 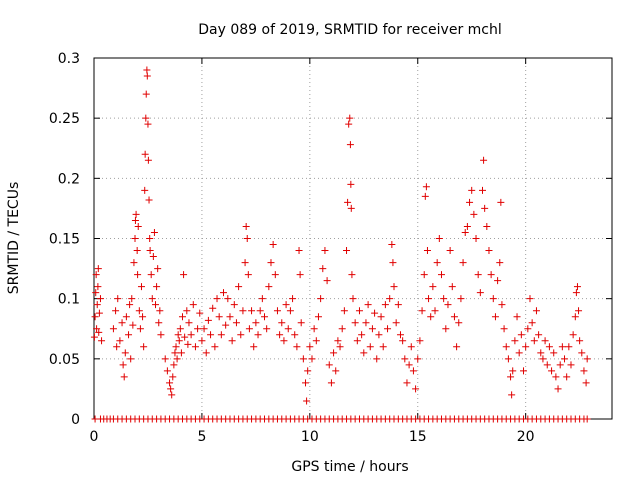 What do you see at coordinates (526, 437) in the screenshot?
I see `x-tick-label: 20` at bounding box center [526, 437].